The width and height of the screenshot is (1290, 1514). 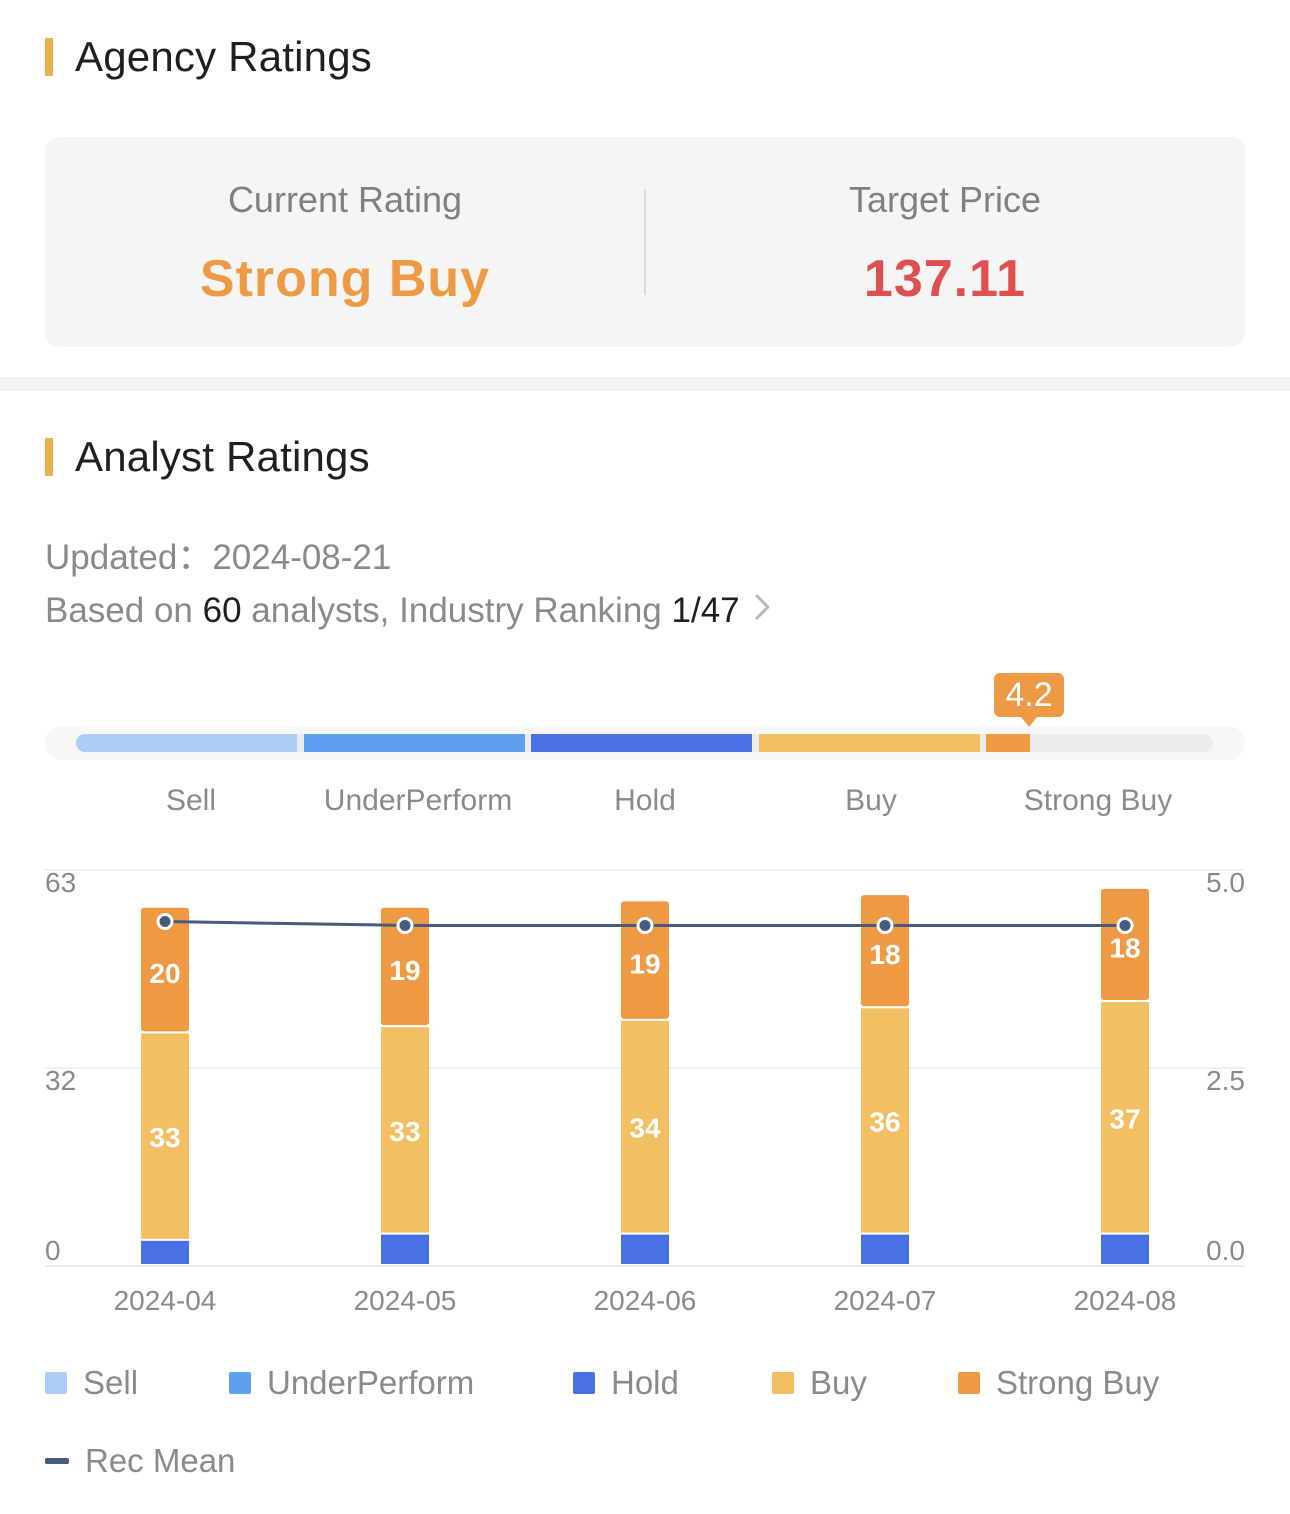 What do you see at coordinates (111, 1382) in the screenshot?
I see `legend-label: Sell` at bounding box center [111, 1382].